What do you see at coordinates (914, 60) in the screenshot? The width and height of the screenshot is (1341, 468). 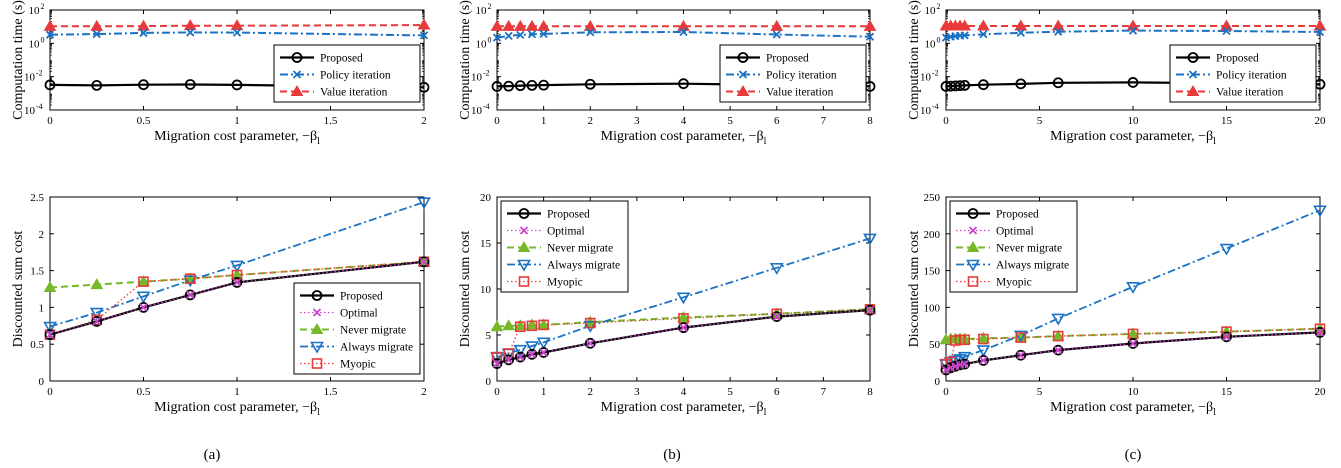 I see `y-axis-label: Computation time (s)` at bounding box center [914, 60].